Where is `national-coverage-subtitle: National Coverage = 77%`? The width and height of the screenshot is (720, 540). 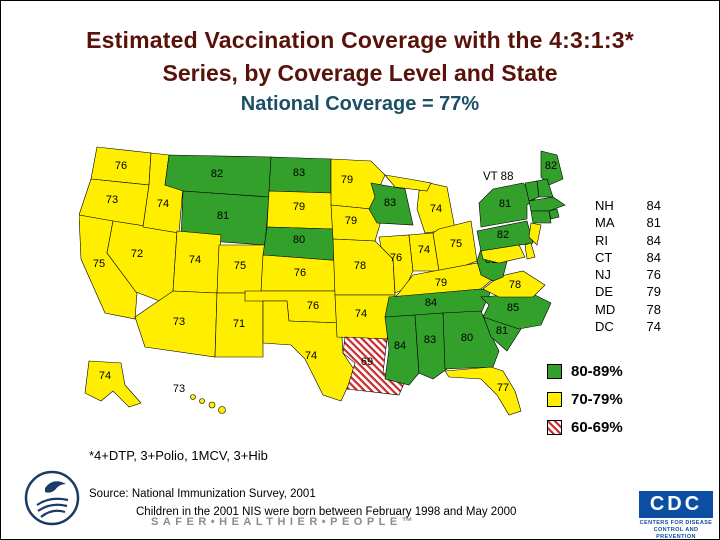
national-coverage-subtitle: National Coverage = 77% is located at coordinates (360, 104).